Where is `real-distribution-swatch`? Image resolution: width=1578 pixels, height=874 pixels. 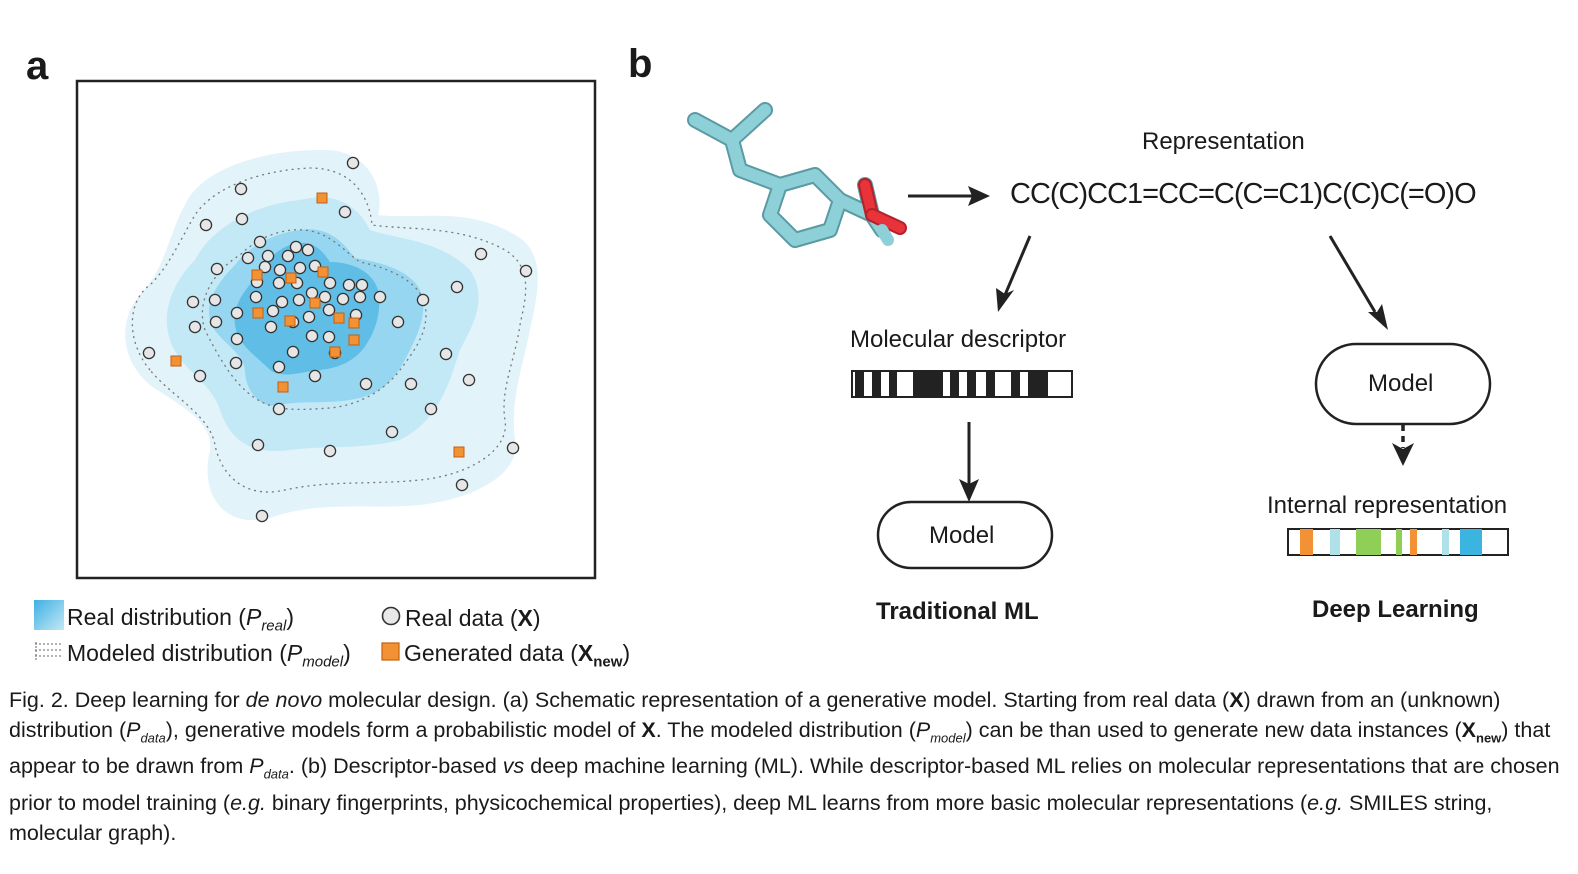
real-distribution-swatch is located at coordinates (49, 615).